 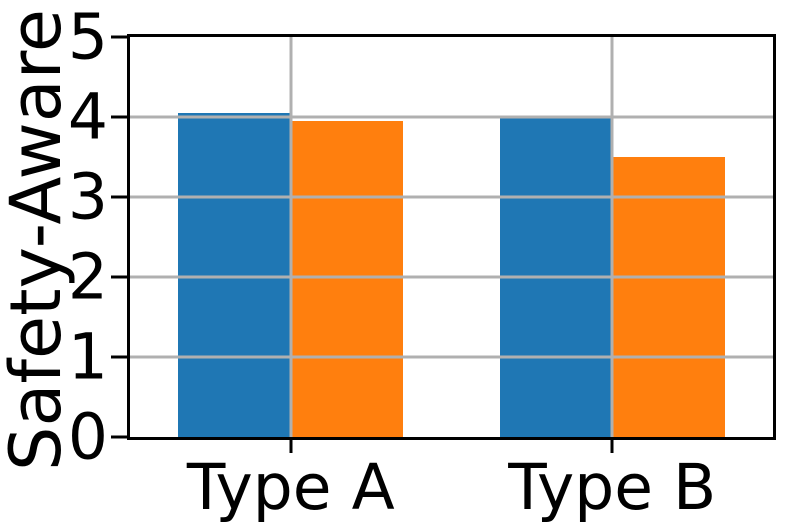 I want to click on y-tick-label-3: 3, so click(x=87, y=197).